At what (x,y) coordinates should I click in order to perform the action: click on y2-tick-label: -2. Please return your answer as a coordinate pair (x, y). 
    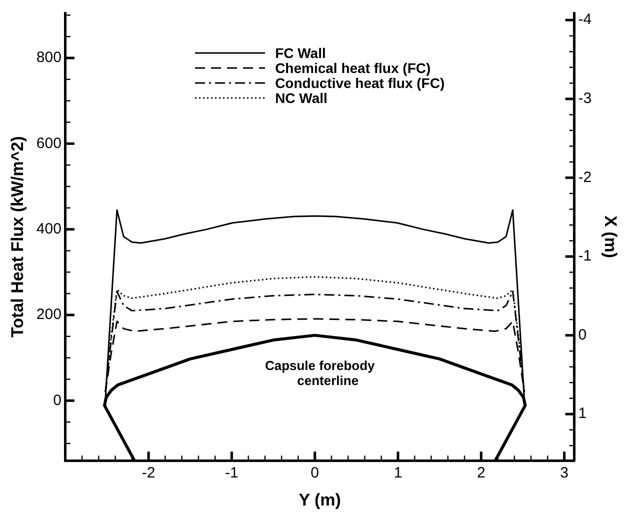
    Looking at the image, I should click on (585, 177).